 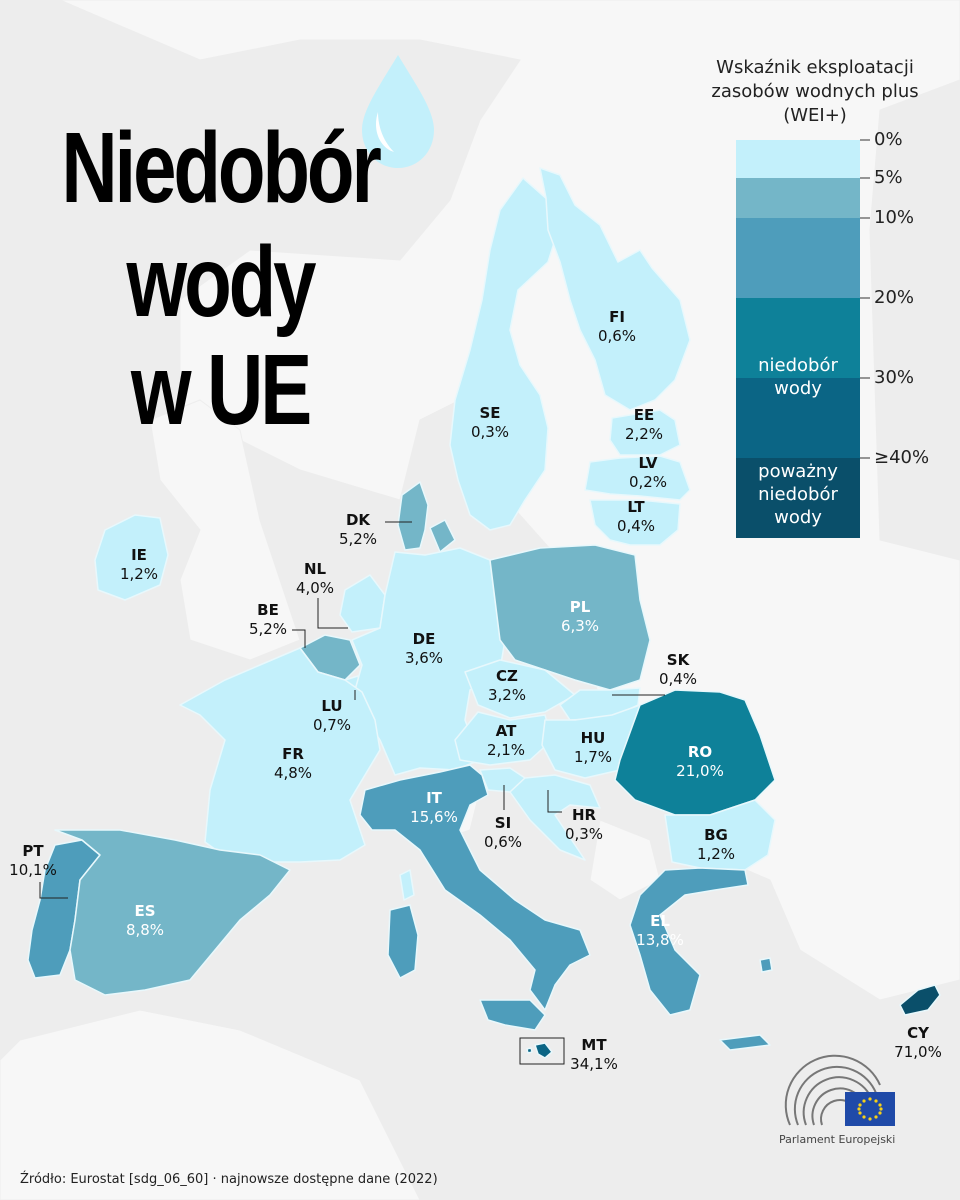 What do you see at coordinates (837, 1139) in the screenshot?
I see `parliament-logo-text: Parlament Europejski` at bounding box center [837, 1139].